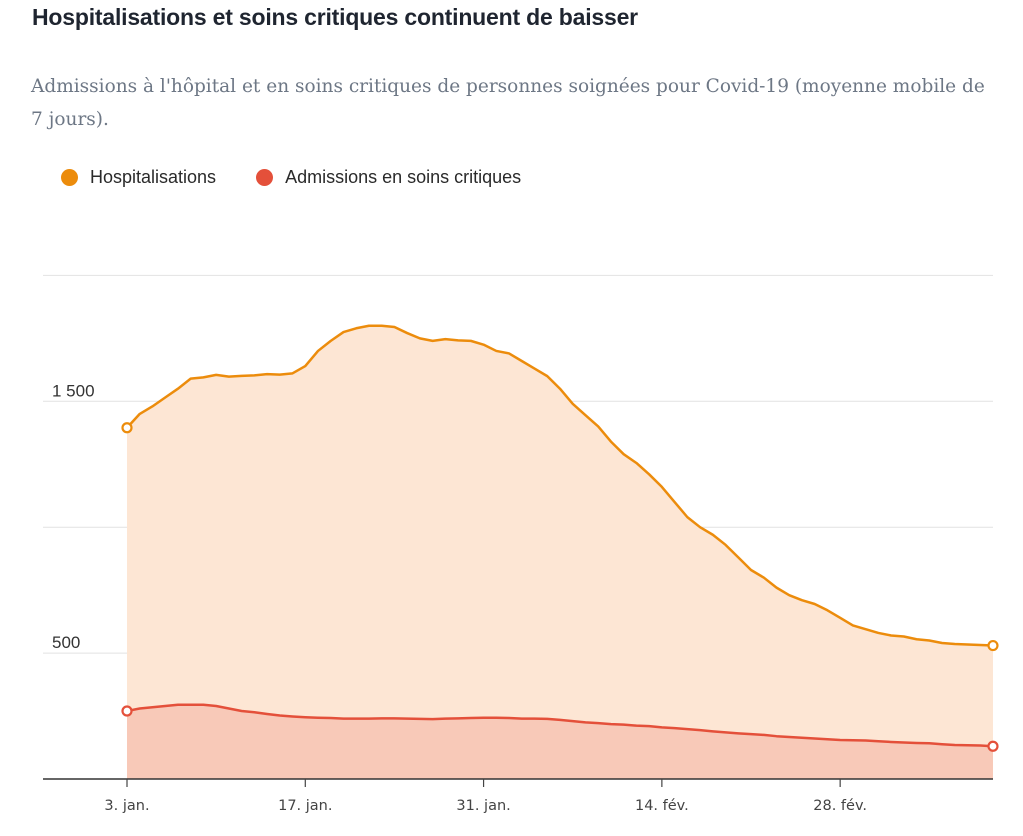 This screenshot has width=1023, height=836. What do you see at coordinates (69, 177) in the screenshot?
I see `legend-swatch-hospitalisations` at bounding box center [69, 177].